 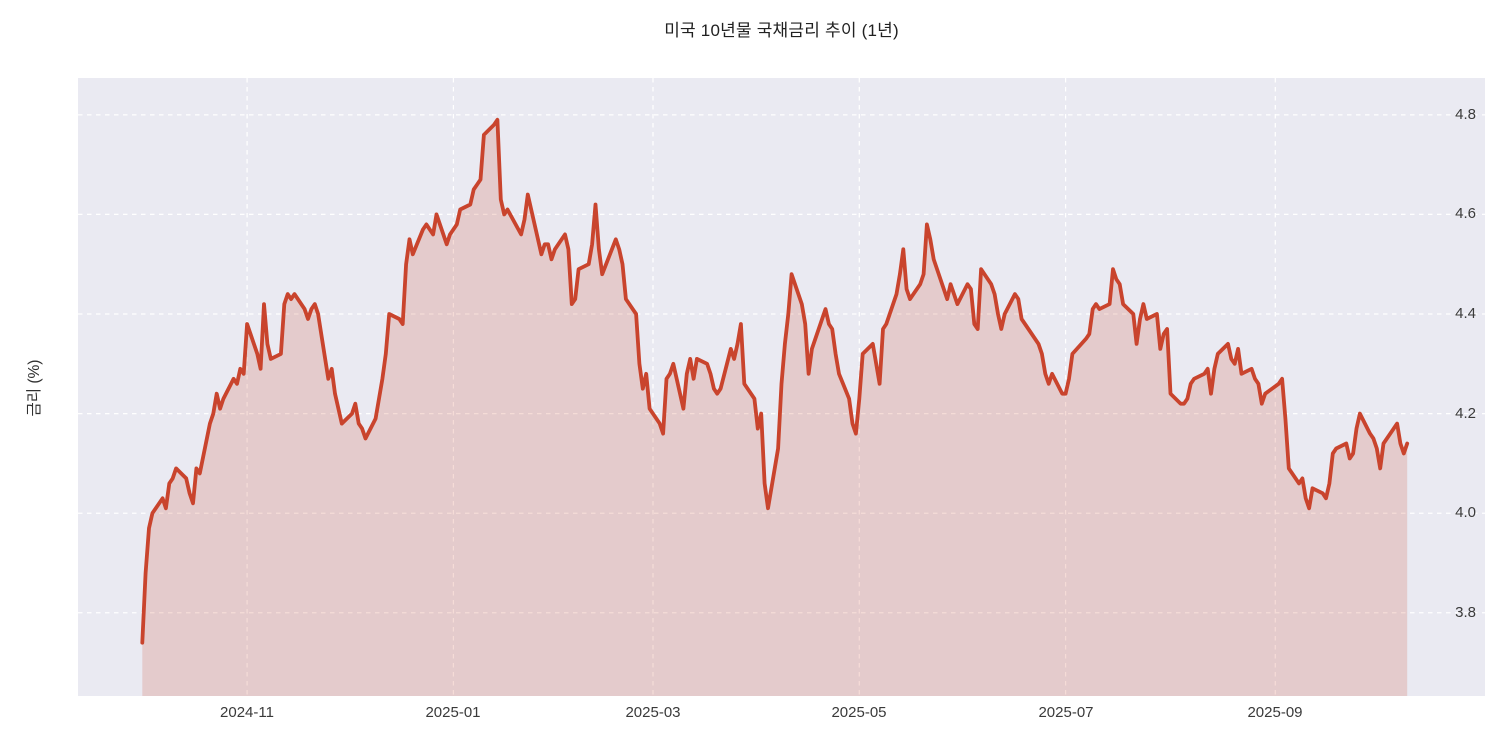 I want to click on chart-title: 미국 10년물 국채금리 추이 (1년), so click(x=781, y=30).